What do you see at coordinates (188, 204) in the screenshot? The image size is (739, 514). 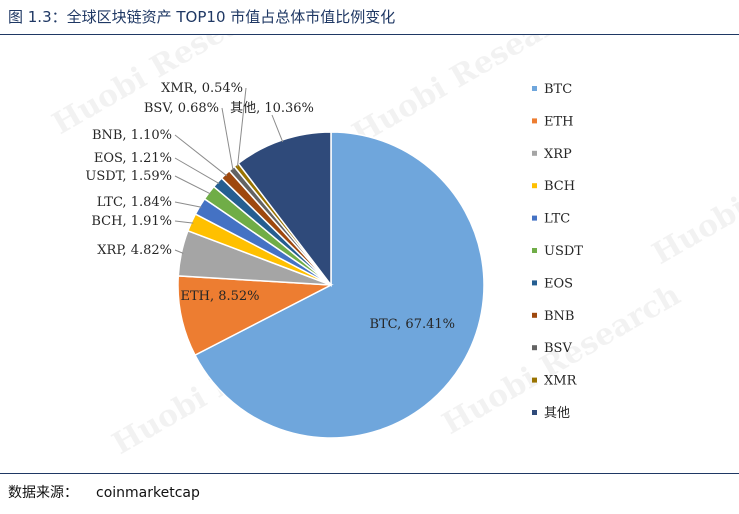 I see `leader-line-ltc` at bounding box center [188, 204].